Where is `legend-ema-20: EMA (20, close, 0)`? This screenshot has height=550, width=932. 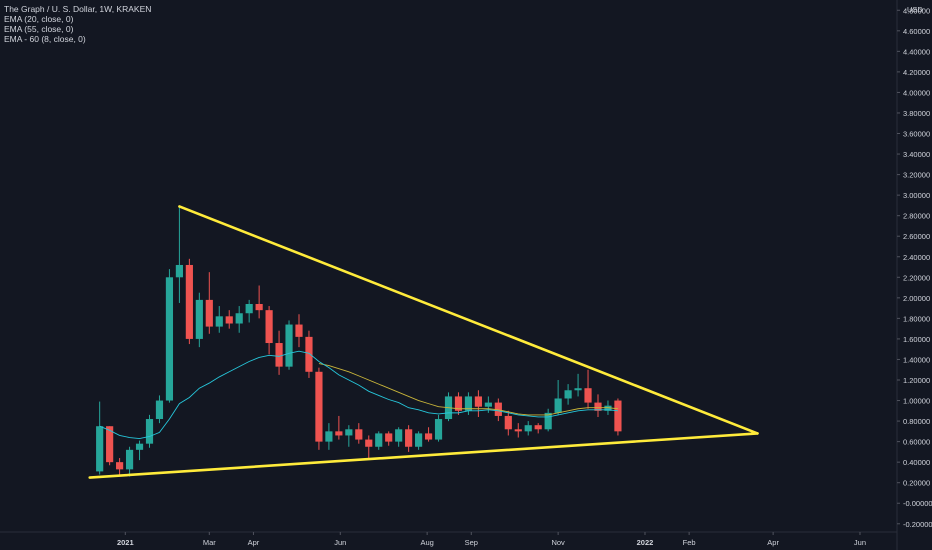
legend-ema-20: EMA (20, close, 0) is located at coordinates (39, 19).